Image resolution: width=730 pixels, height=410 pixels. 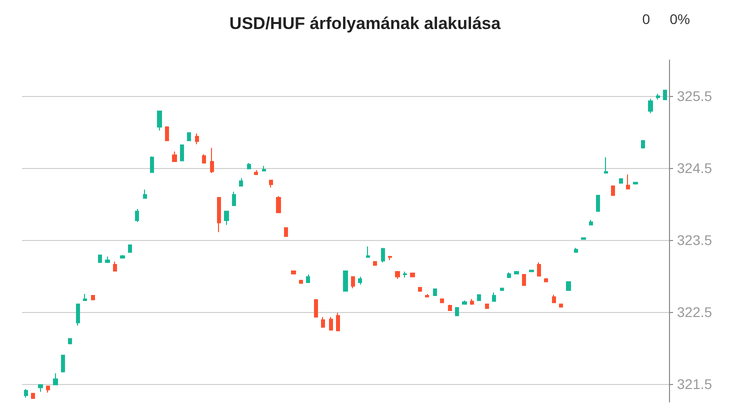 I want to click on y-tick-label: 321.5, so click(x=694, y=384).